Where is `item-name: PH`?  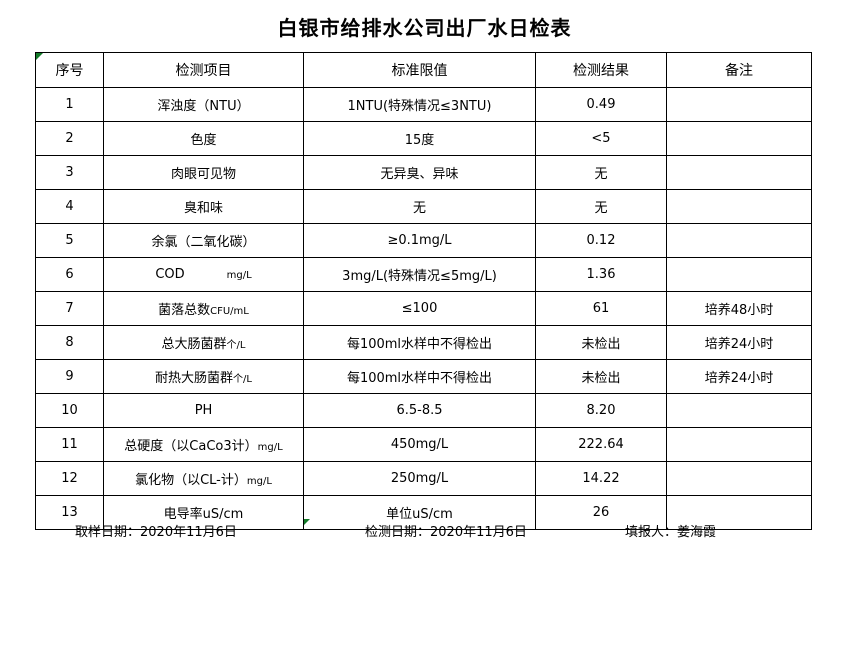 item-name: PH is located at coordinates (203, 410).